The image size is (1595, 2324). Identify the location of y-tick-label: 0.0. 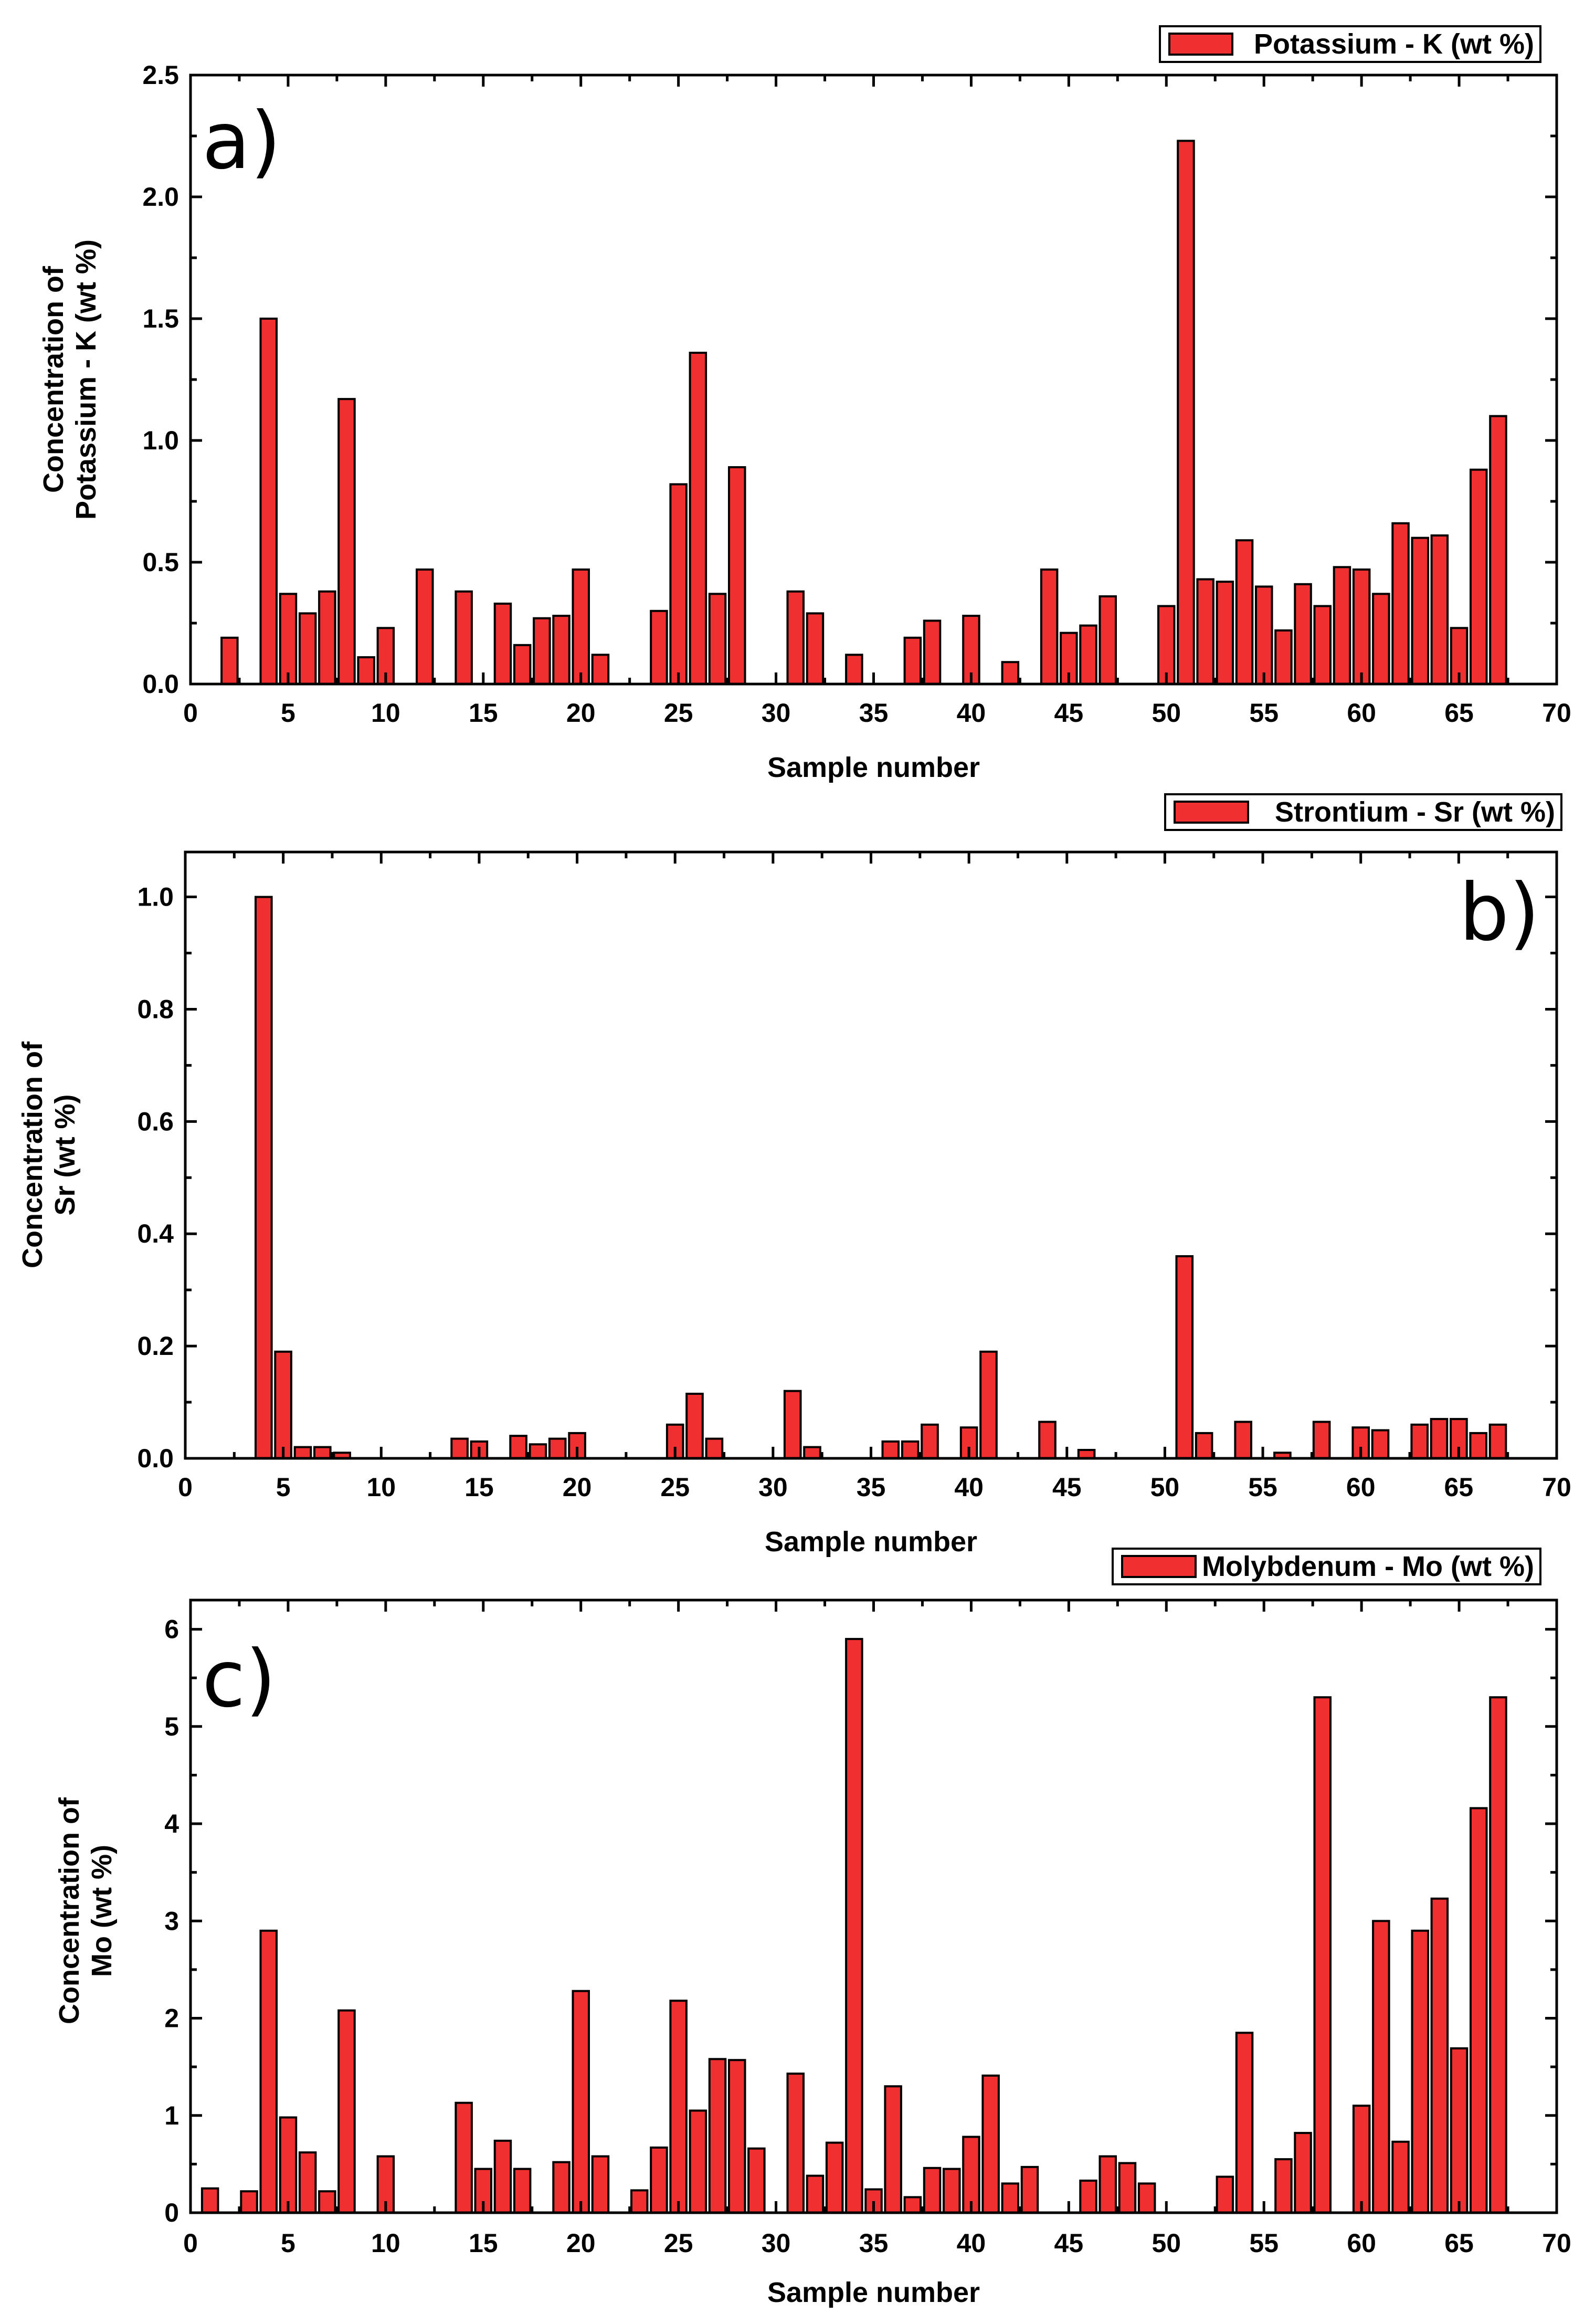
(155, 1459).